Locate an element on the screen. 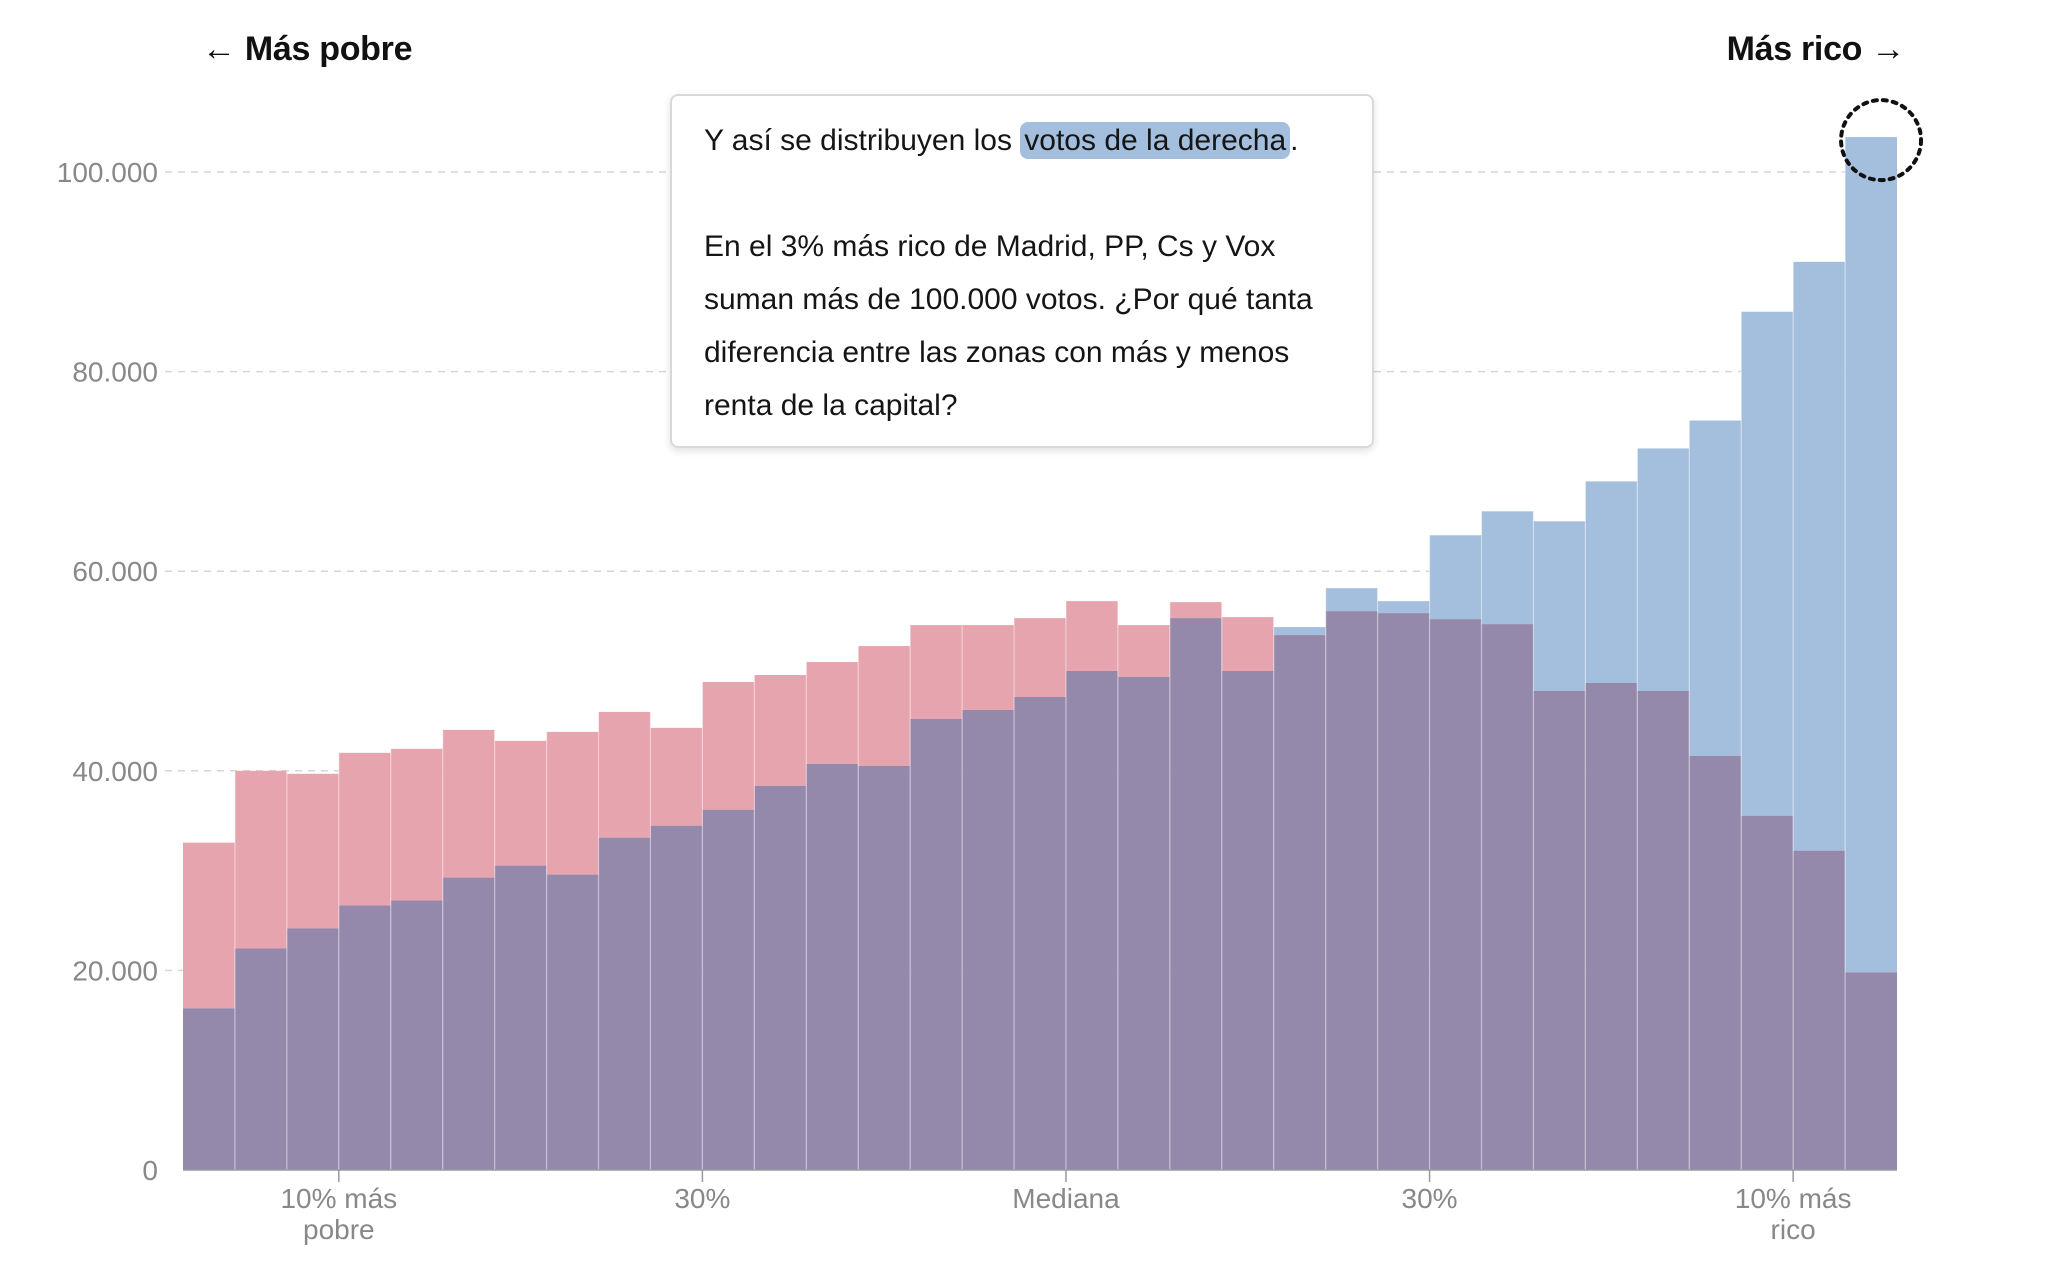 This screenshot has height=1280, width=2060. y-tick-label: 40.000 is located at coordinates (115, 771).